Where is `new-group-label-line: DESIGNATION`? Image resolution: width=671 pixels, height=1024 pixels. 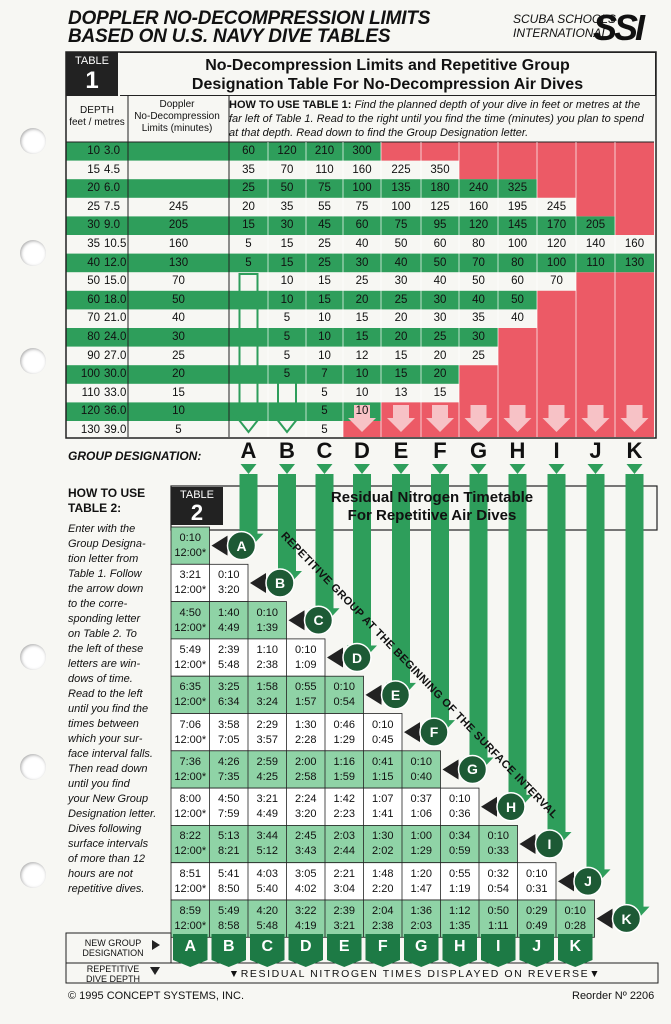 new-group-label-line: DESIGNATION is located at coordinates (113, 953).